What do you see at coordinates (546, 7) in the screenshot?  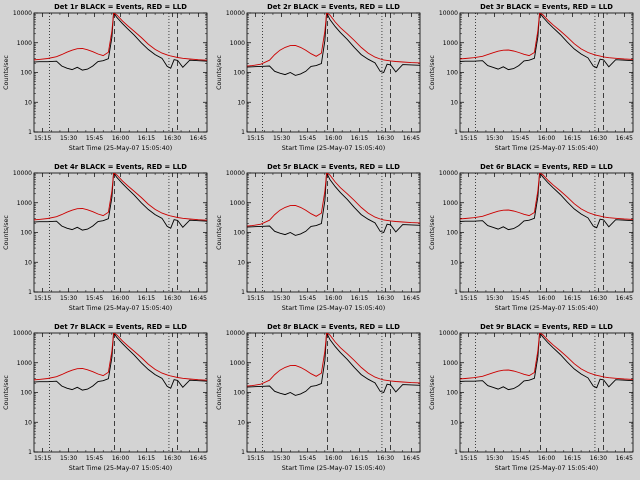 I see `panel-title: Det 3r BLACK = Events, RED = LLD` at bounding box center [546, 7].